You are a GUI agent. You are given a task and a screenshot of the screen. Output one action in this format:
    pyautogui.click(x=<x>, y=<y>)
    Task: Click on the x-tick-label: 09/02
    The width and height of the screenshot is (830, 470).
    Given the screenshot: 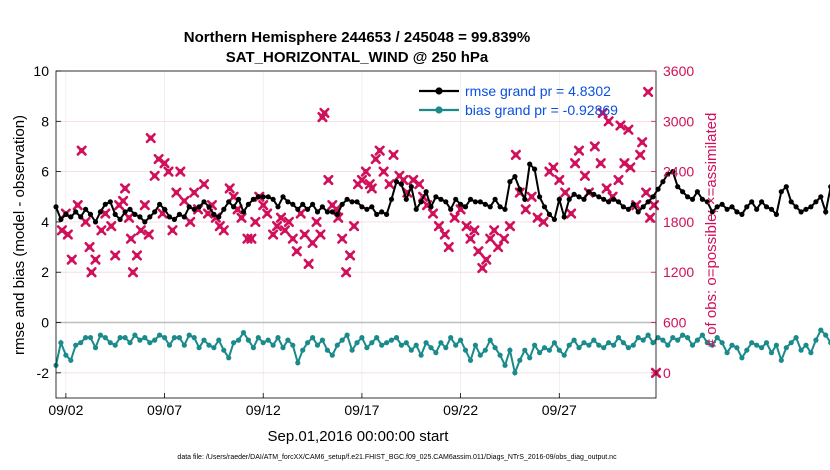 What is the action you would take?
    pyautogui.click(x=65, y=410)
    